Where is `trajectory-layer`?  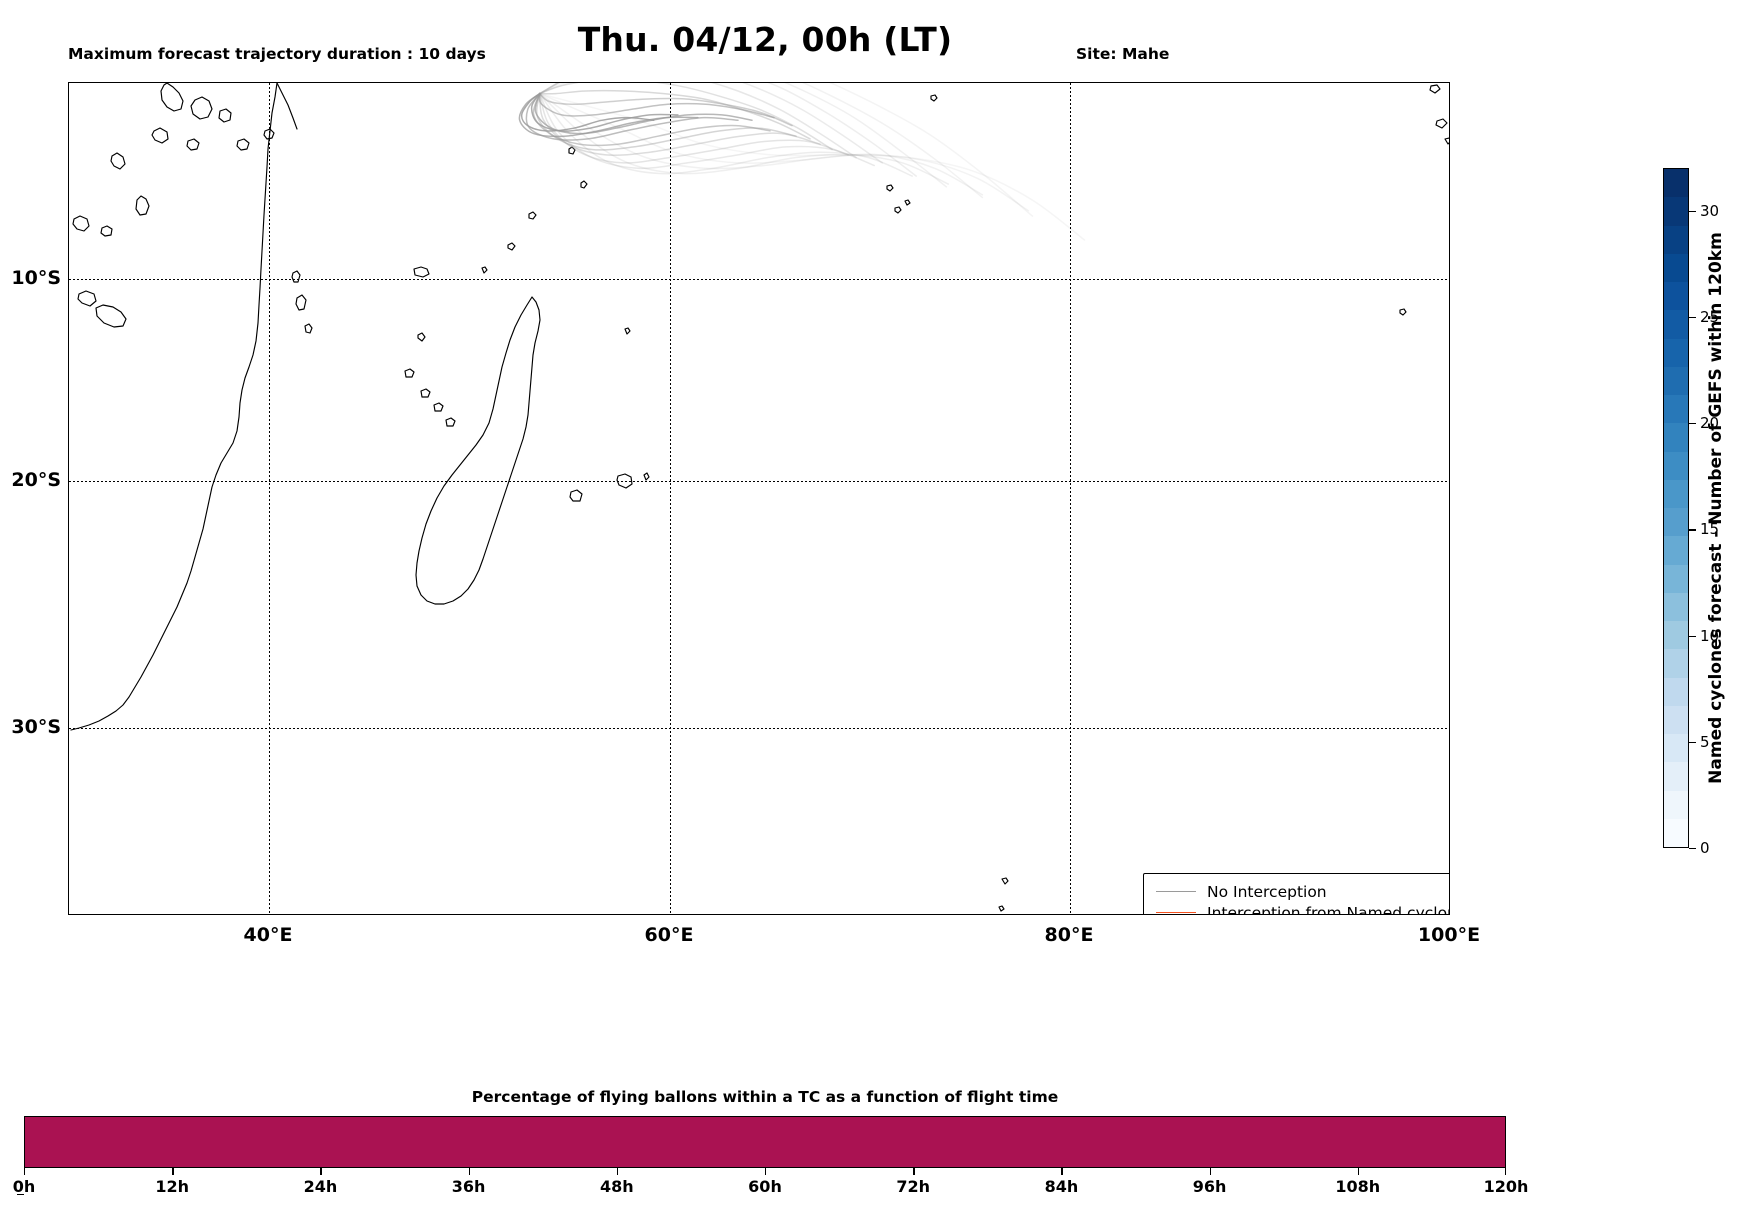 trajectory-layer is located at coordinates (802, 162).